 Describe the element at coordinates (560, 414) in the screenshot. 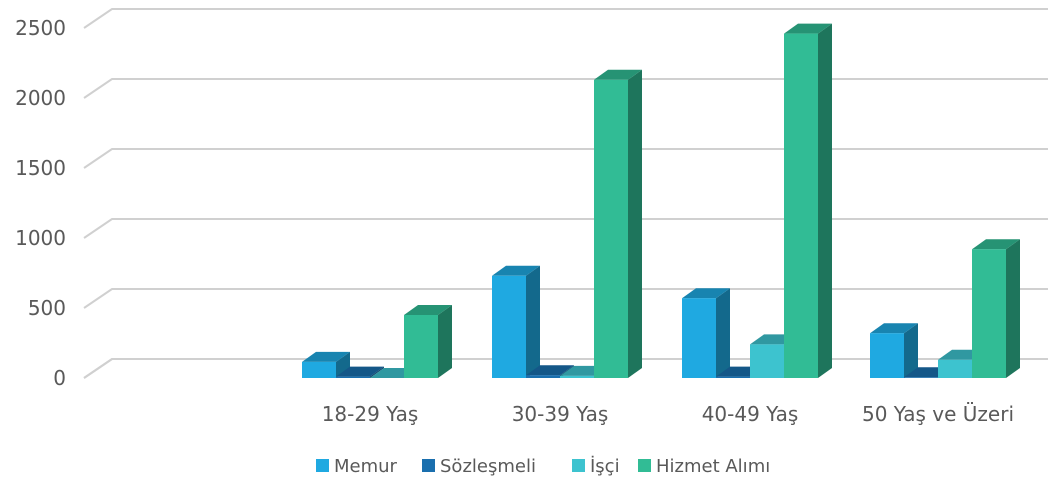

I see `x-category-label: 30-39 Yaş` at that location.